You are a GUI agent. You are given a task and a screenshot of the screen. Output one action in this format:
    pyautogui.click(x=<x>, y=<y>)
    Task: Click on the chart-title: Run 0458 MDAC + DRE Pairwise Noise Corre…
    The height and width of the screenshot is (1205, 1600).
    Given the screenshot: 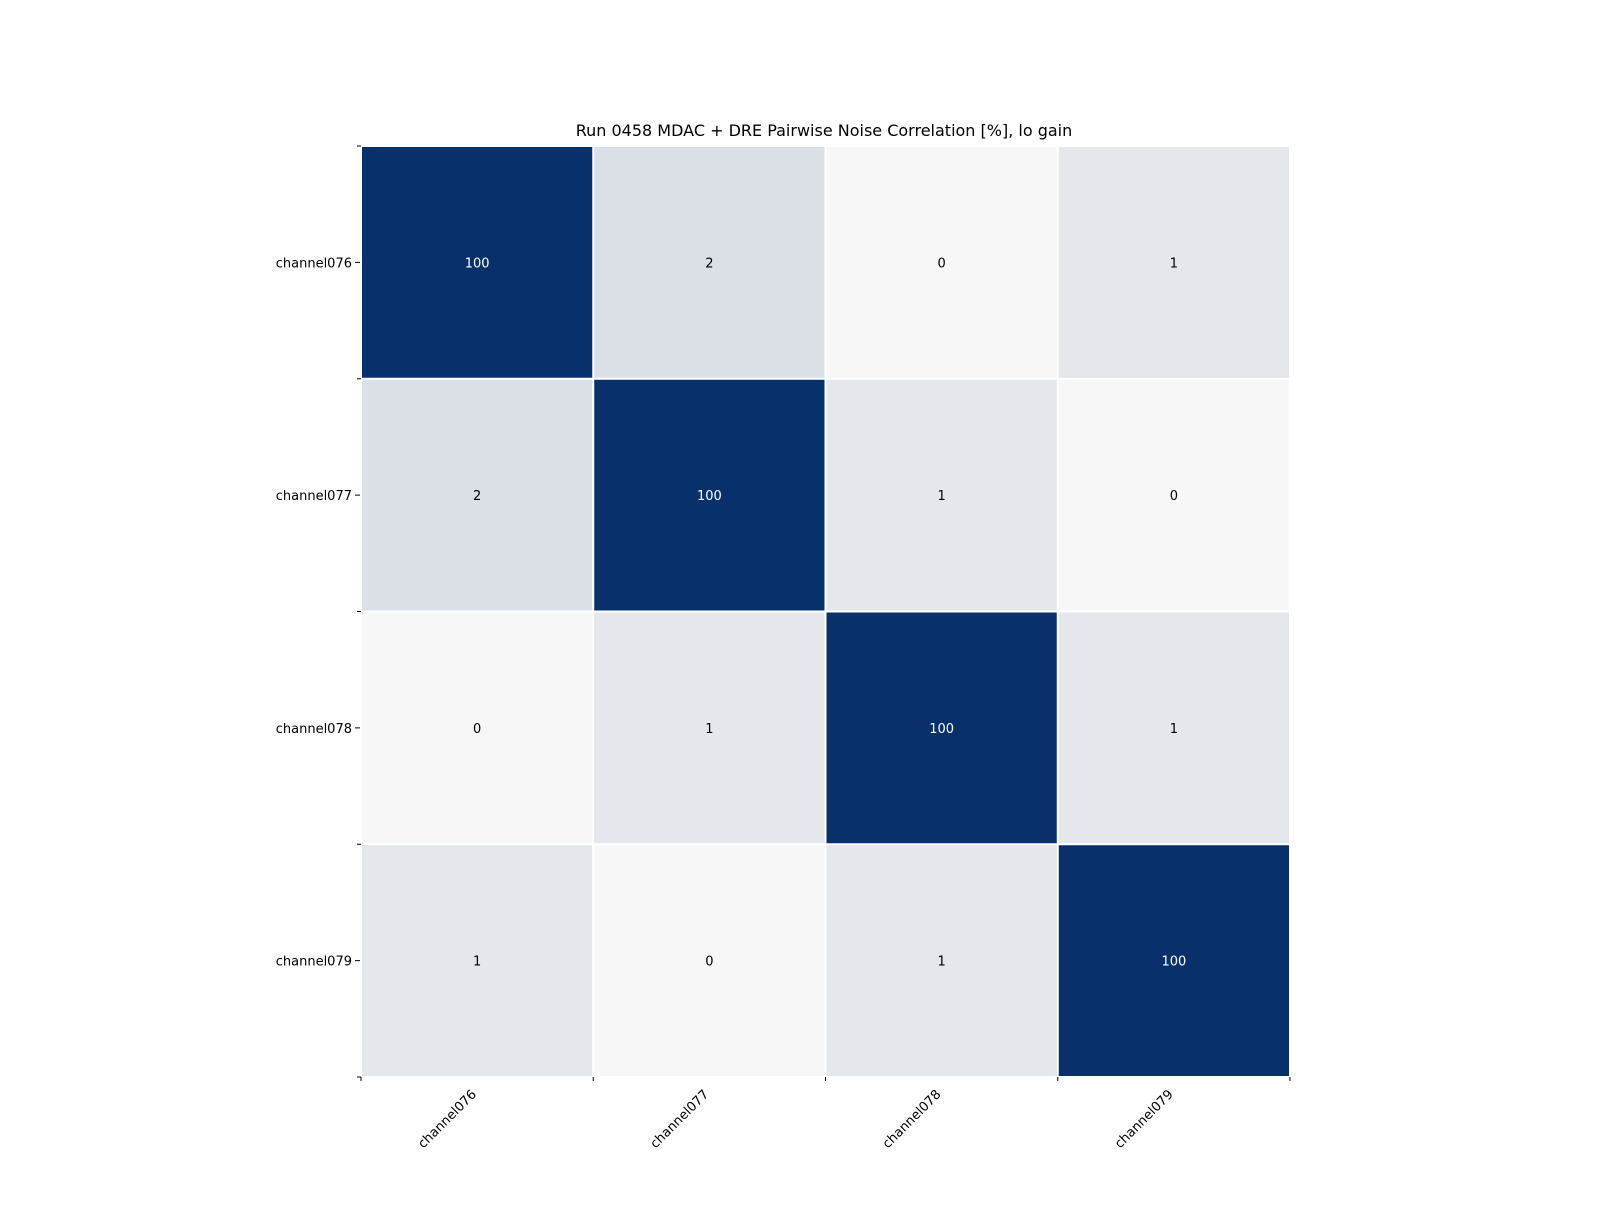 What is the action you would take?
    pyautogui.click(x=824, y=130)
    